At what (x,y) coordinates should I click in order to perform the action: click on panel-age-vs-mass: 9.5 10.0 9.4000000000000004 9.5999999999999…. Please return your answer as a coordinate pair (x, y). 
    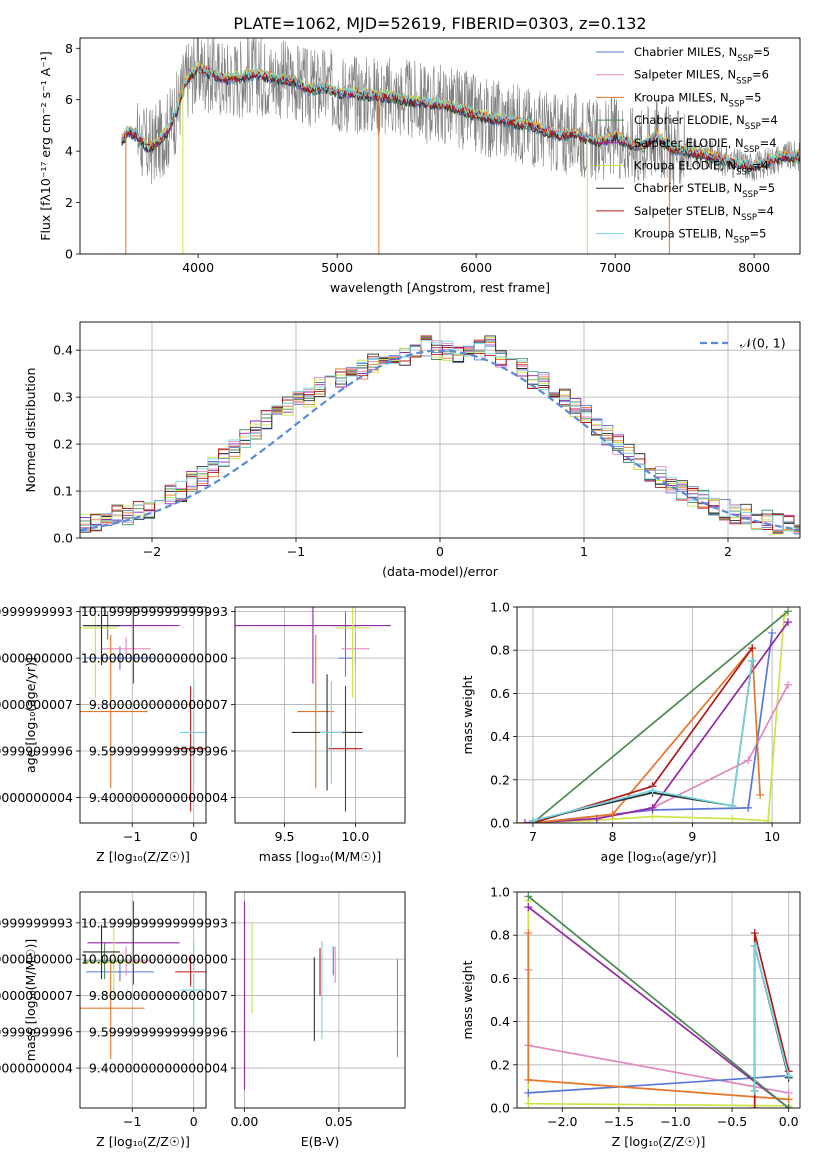
    Looking at the image, I should click on (243, 734).